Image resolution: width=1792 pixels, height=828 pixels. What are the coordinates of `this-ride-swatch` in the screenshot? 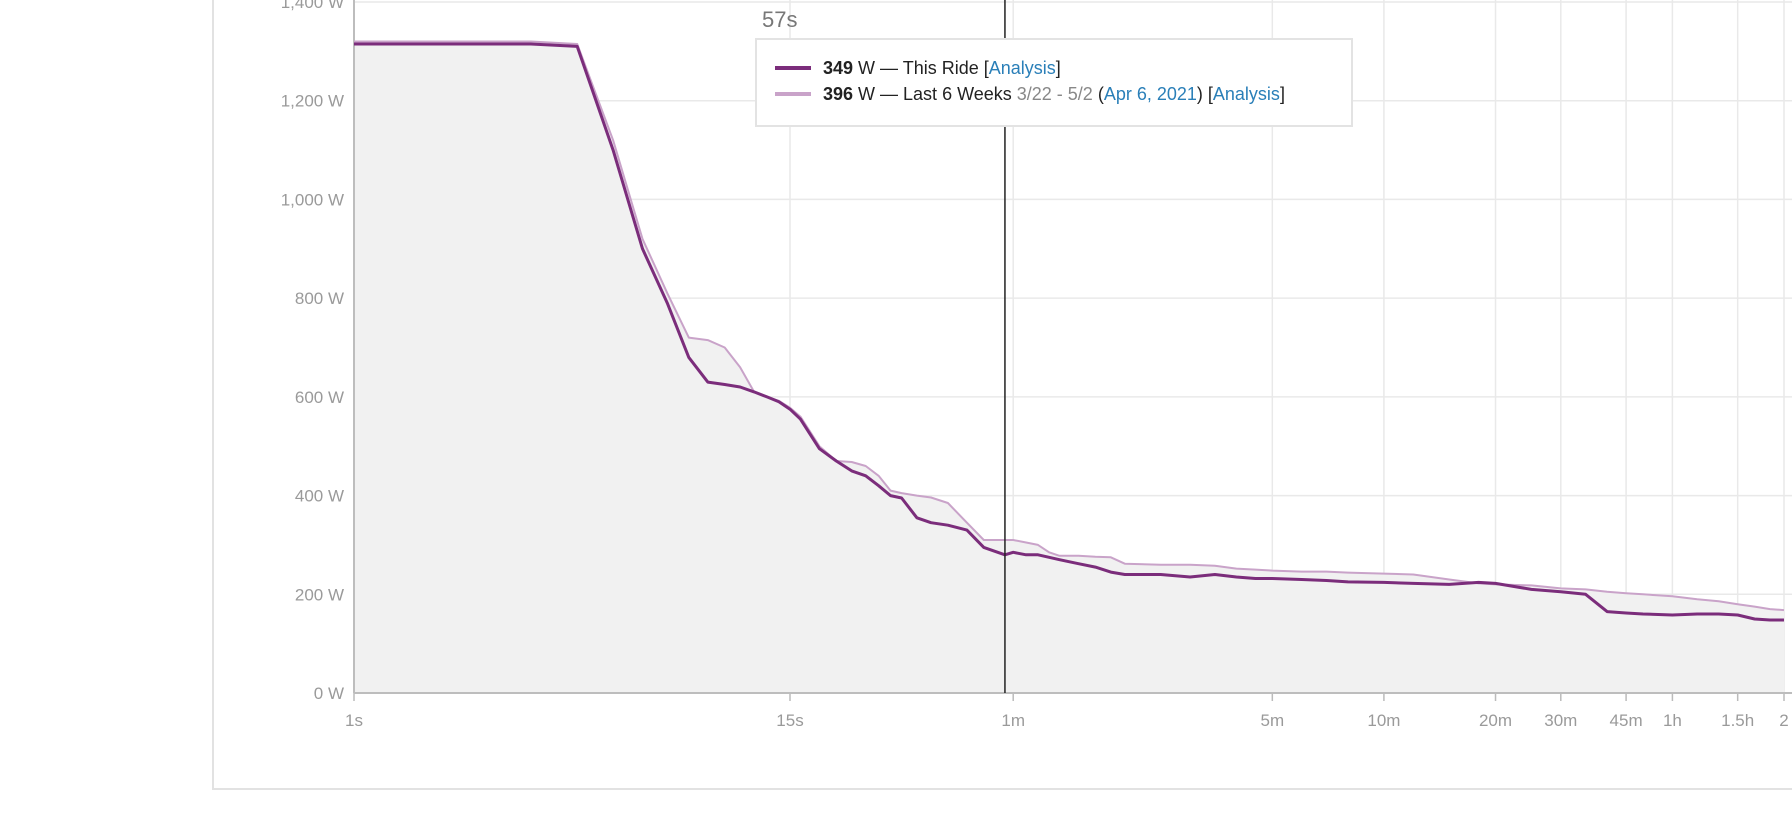 It's located at (793, 68).